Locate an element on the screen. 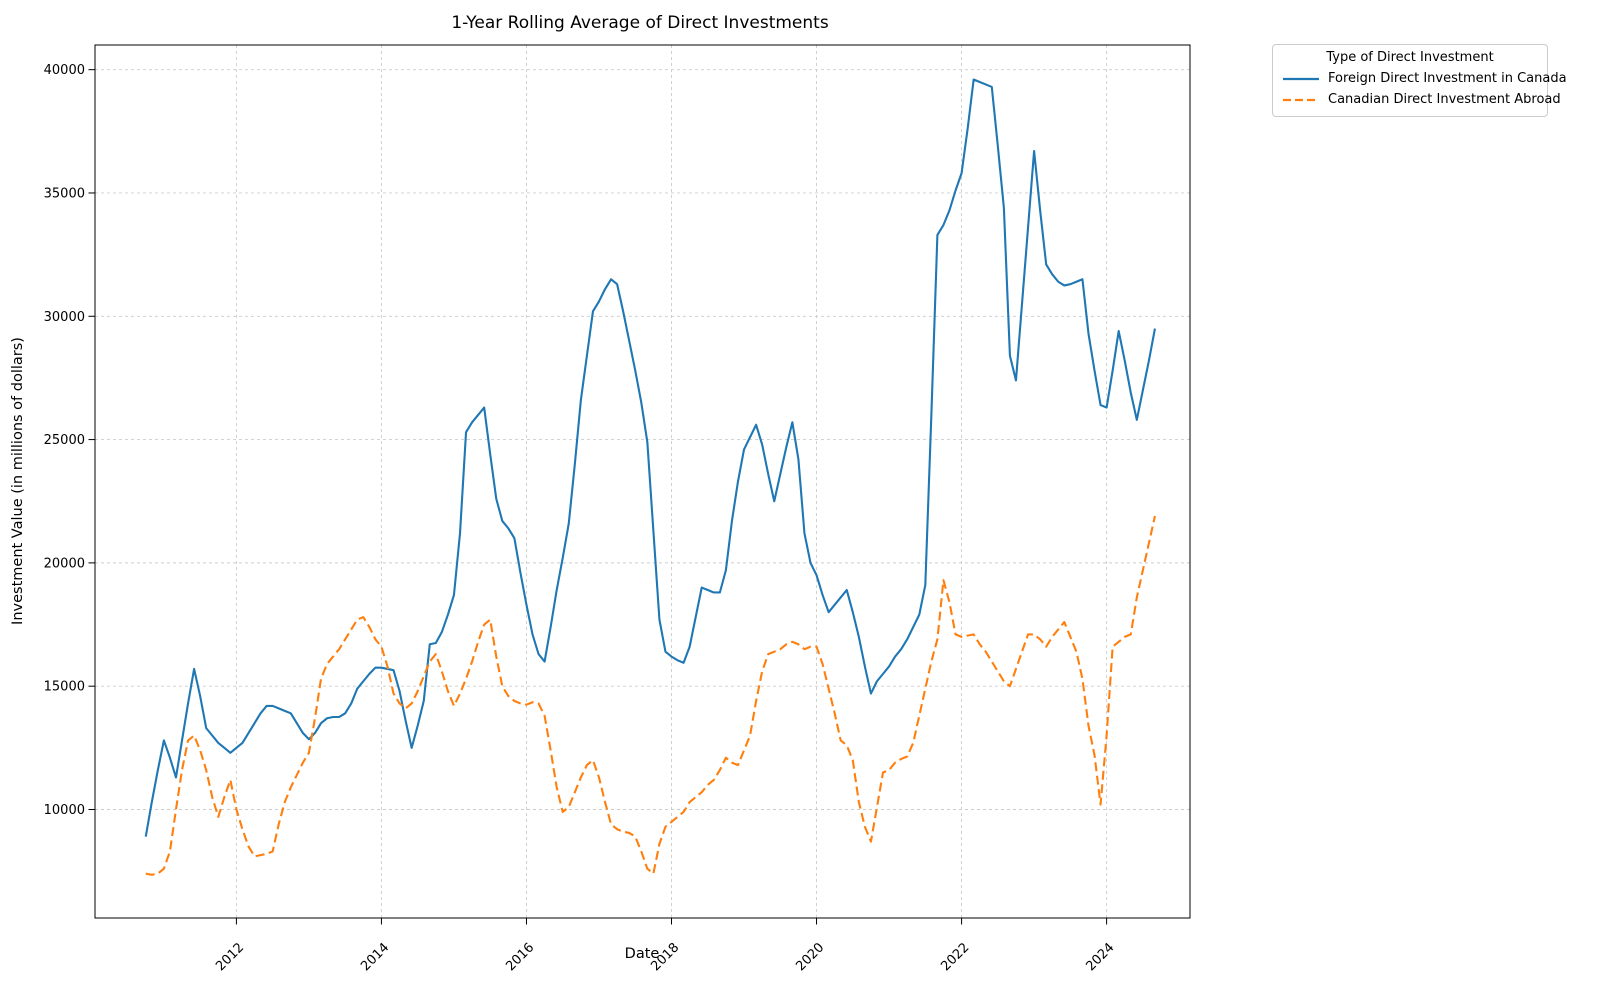  y-tick-label: 15000 is located at coordinates (64, 687).